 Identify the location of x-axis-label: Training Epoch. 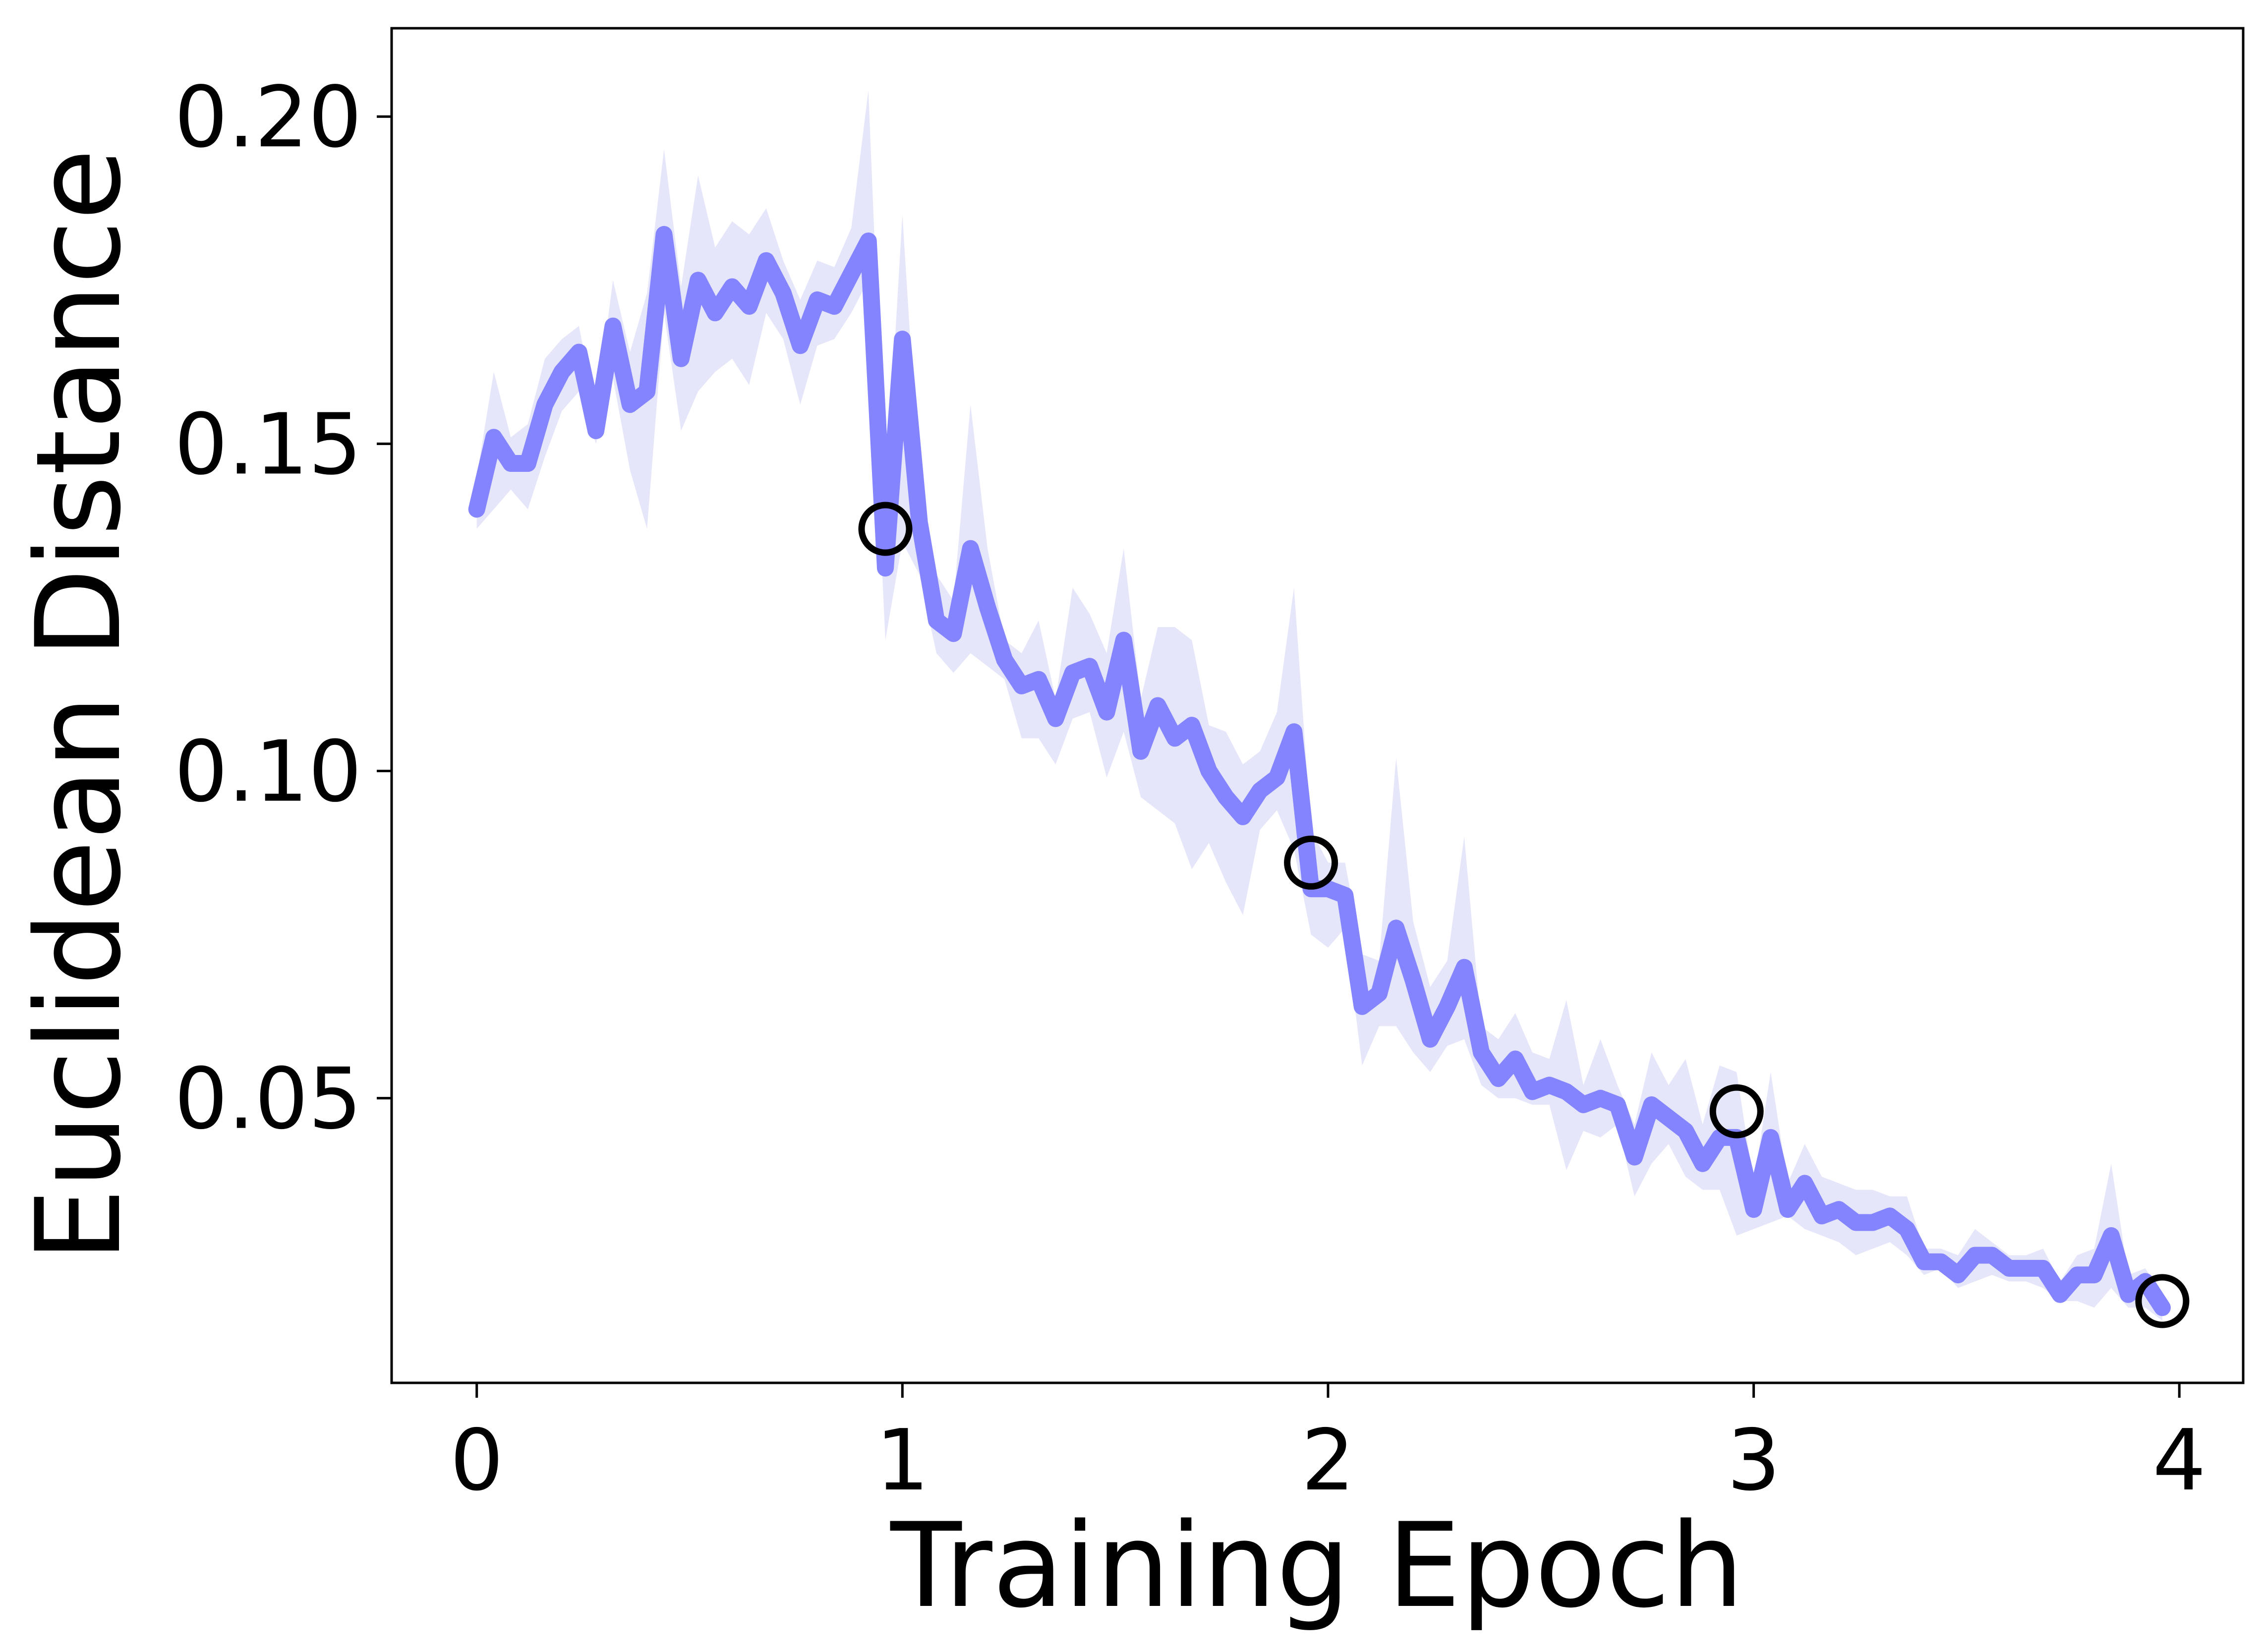
(1317, 1566).